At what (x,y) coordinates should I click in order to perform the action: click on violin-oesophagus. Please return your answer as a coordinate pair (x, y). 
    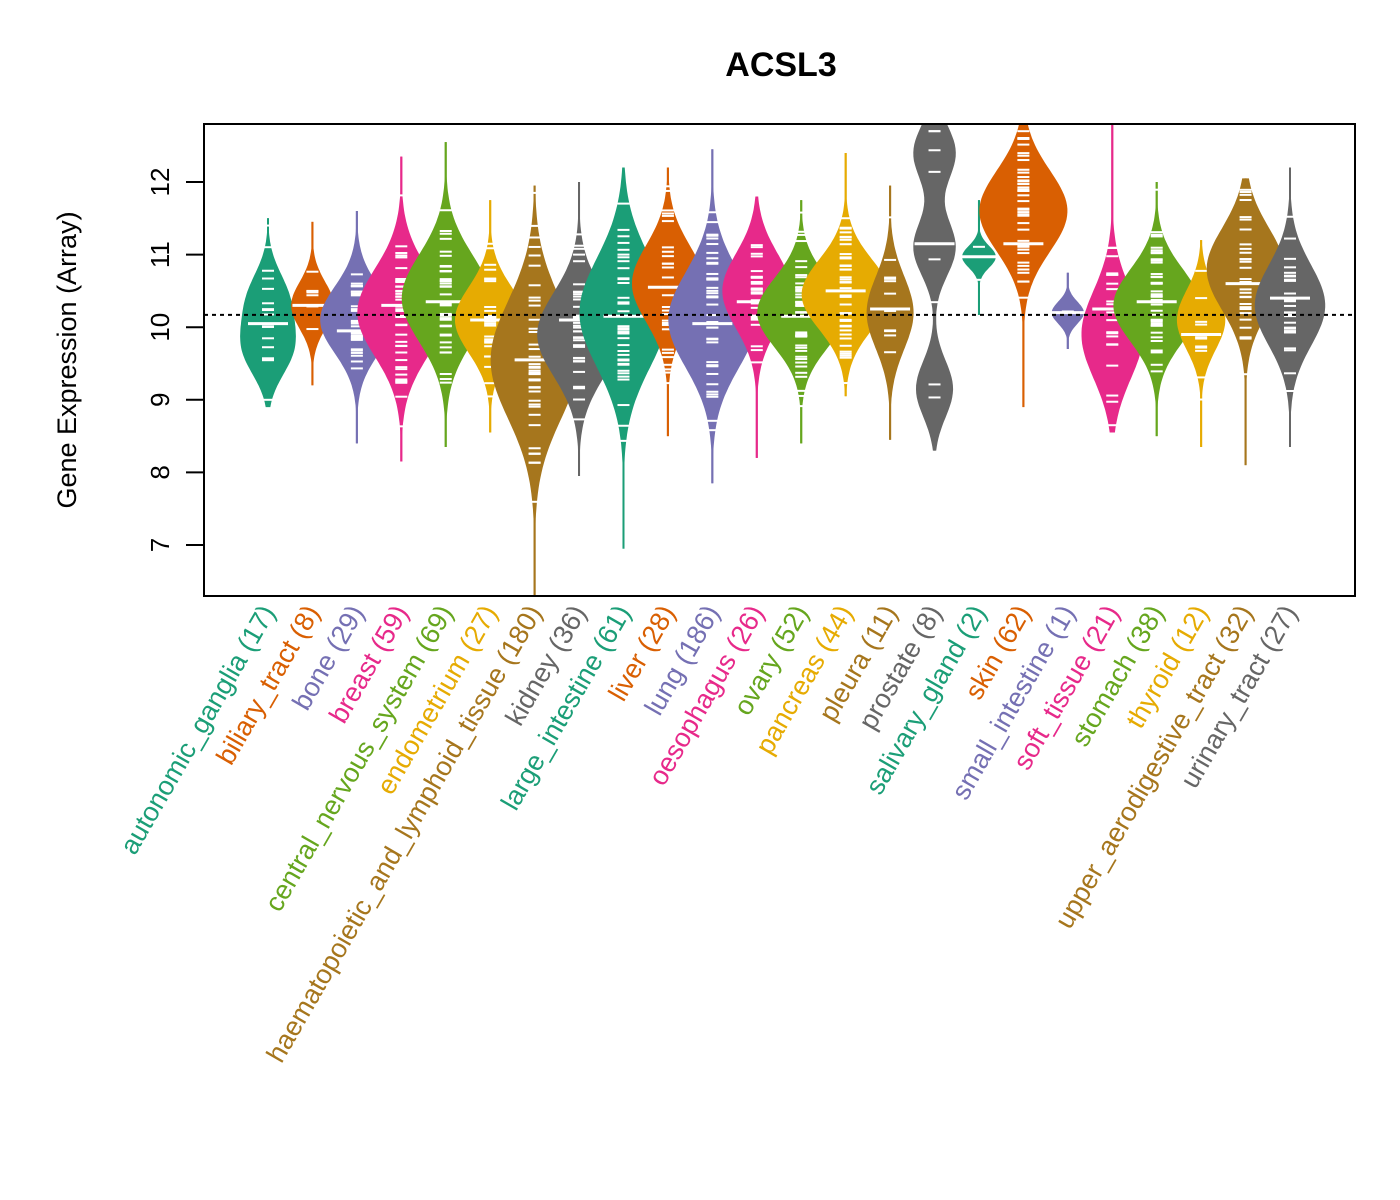
    Looking at the image, I should click on (757, 327).